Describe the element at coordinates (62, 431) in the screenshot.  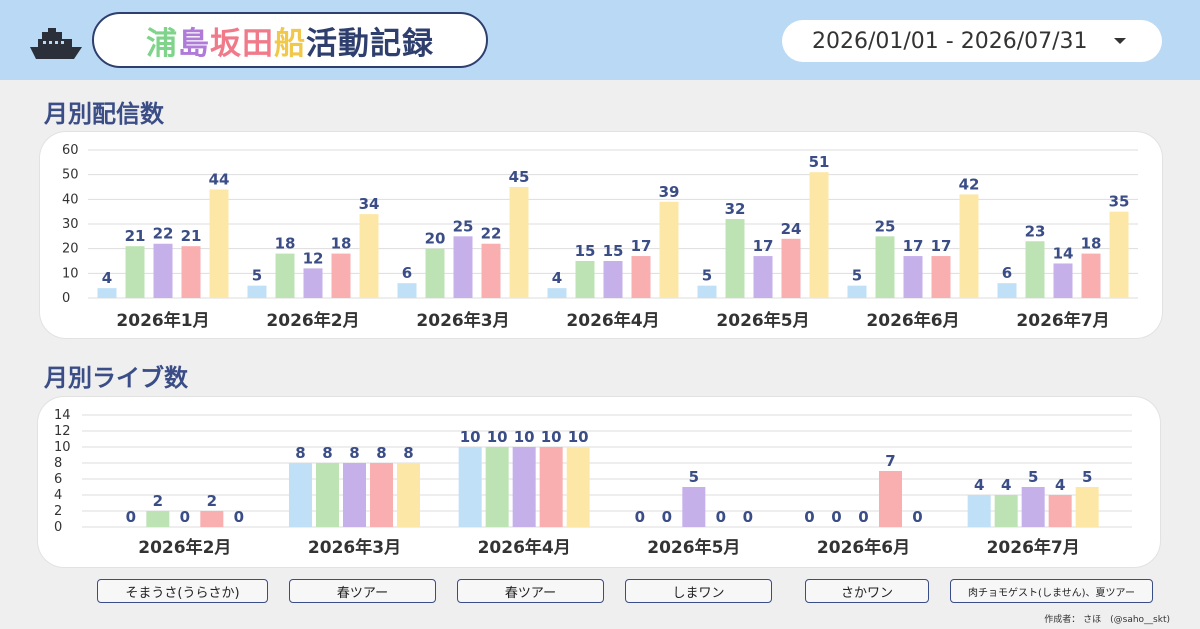
I see `y-tick-label: 12` at that location.